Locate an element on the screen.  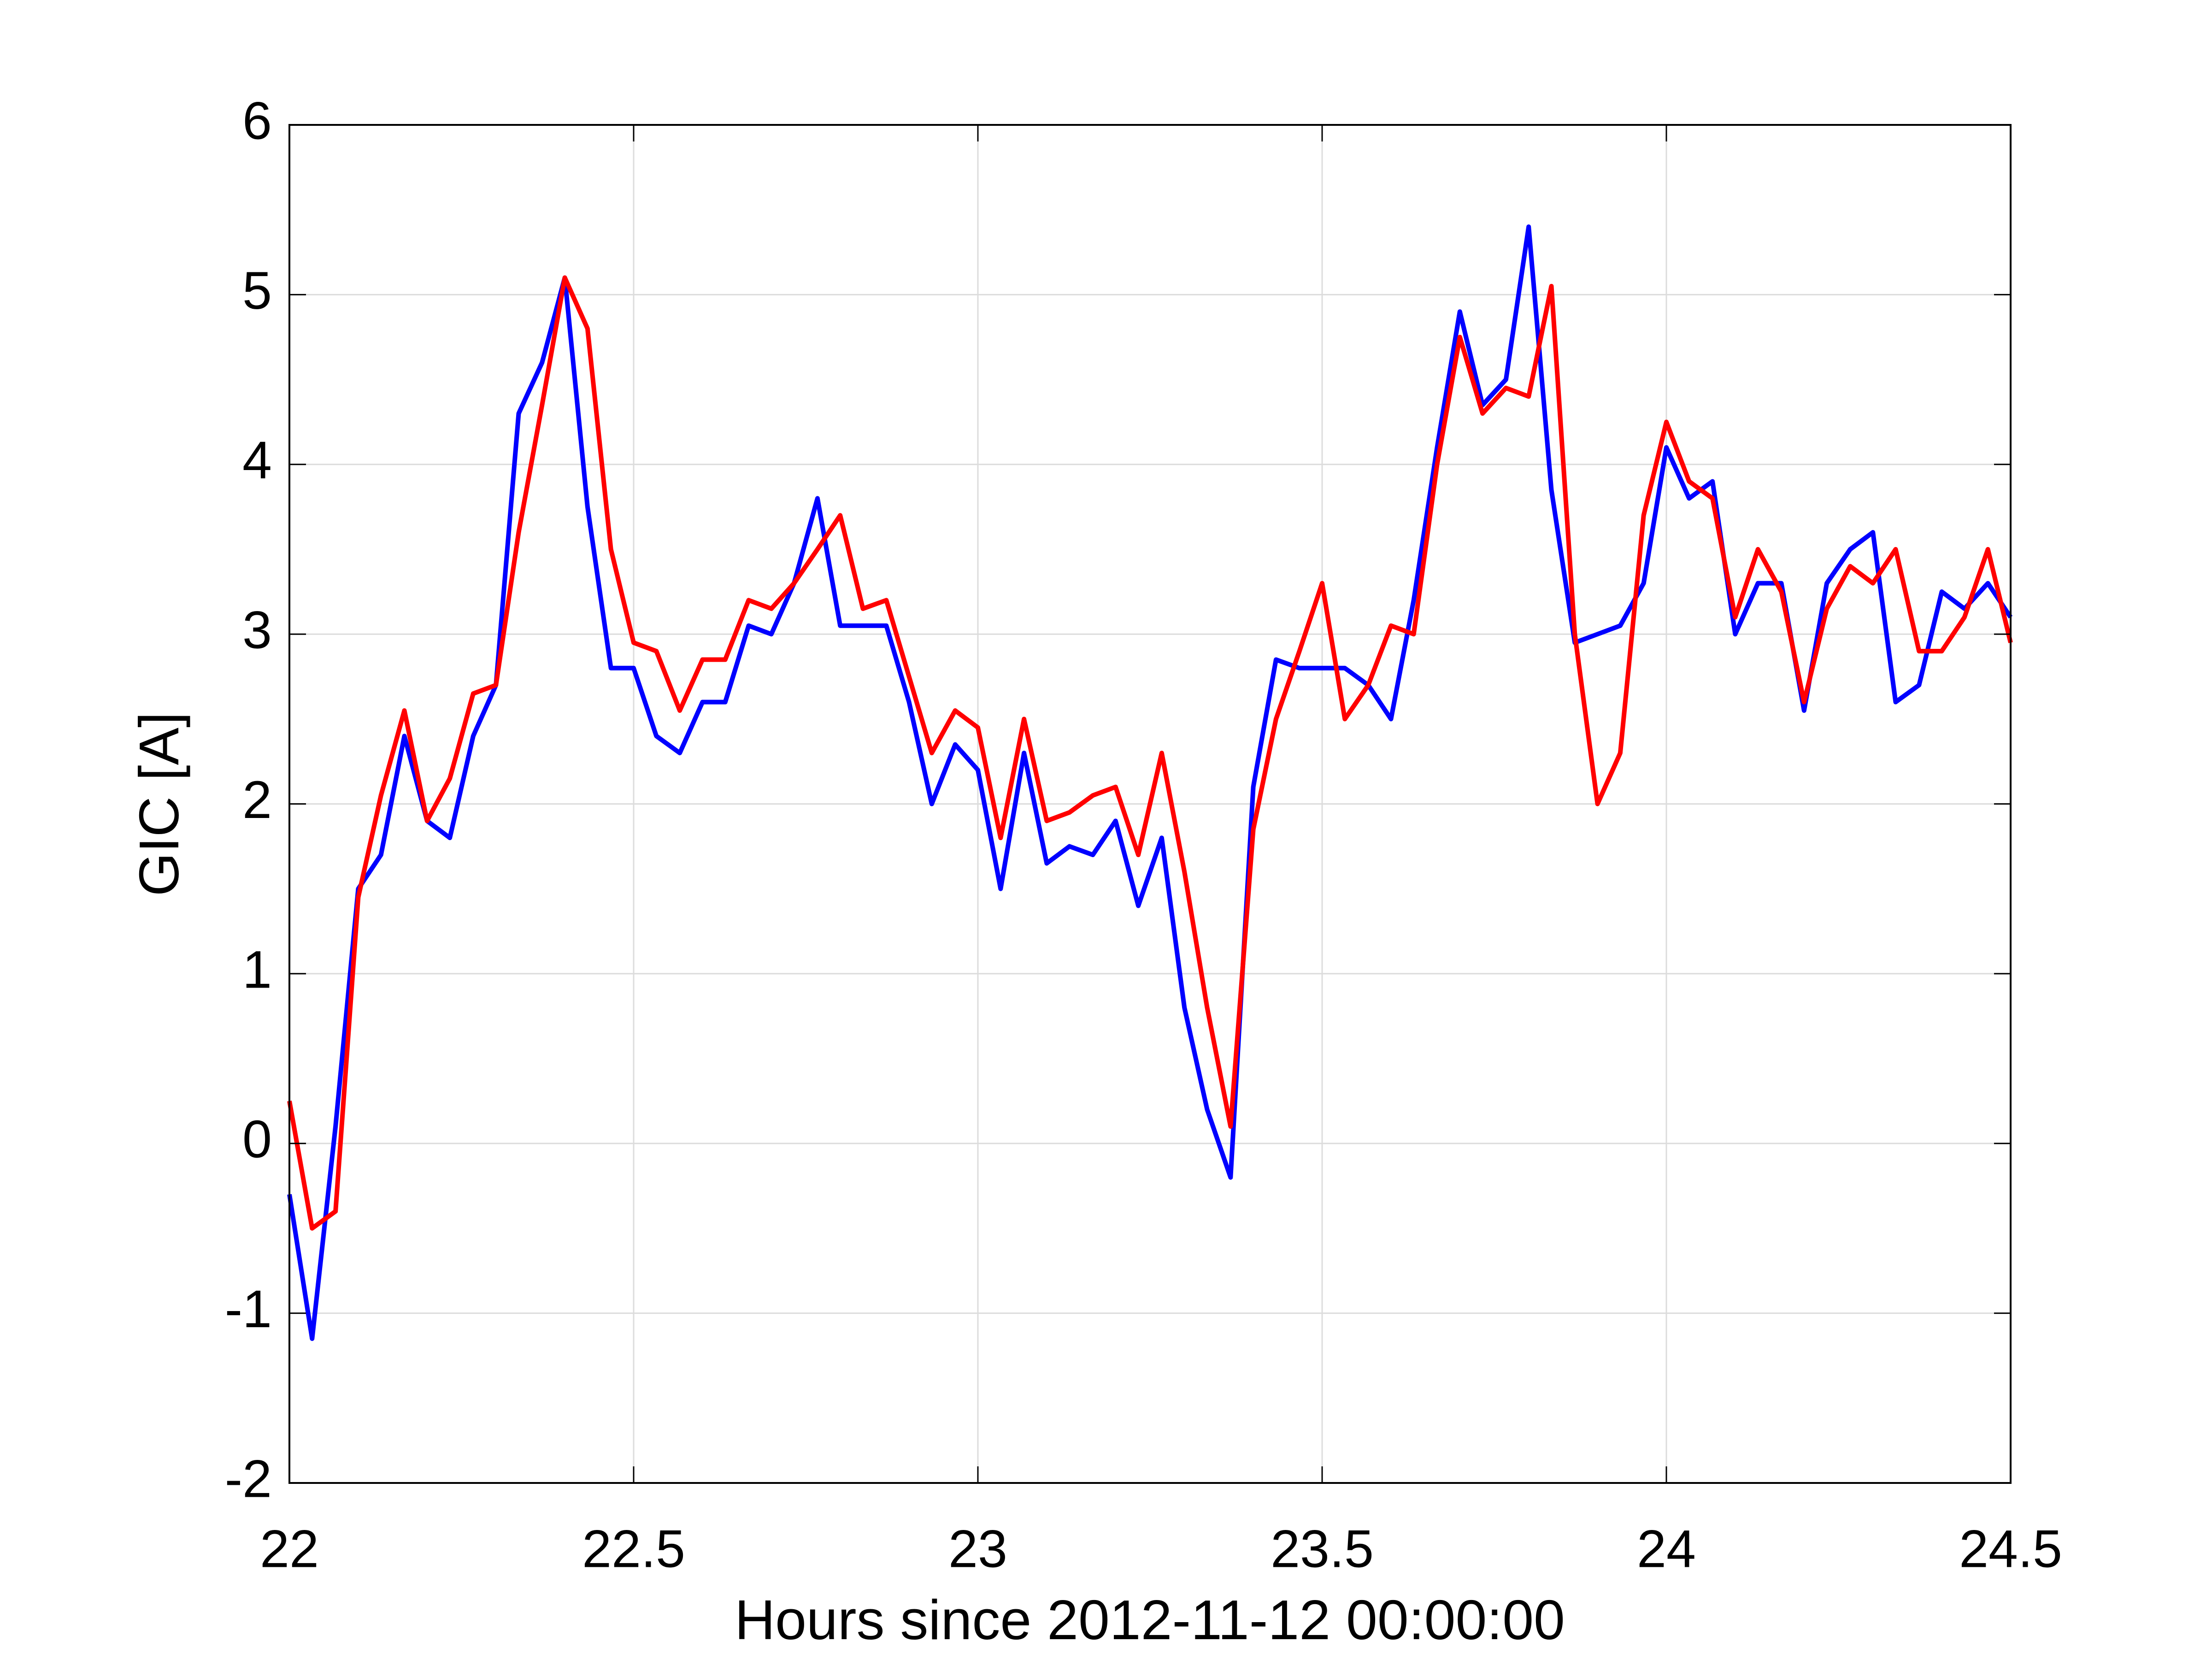
y-tick-label: 3 is located at coordinates (257, 630).